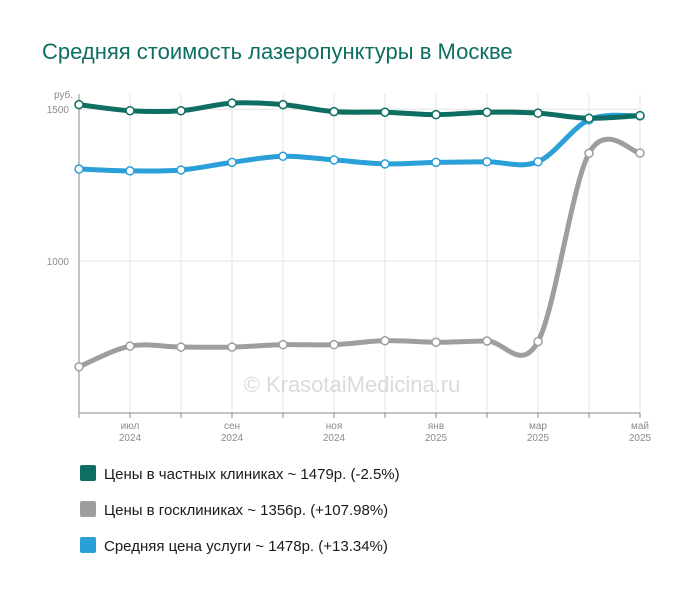 The height and width of the screenshot is (592, 700). I want to click on x-tick-month: июл, so click(130, 426).